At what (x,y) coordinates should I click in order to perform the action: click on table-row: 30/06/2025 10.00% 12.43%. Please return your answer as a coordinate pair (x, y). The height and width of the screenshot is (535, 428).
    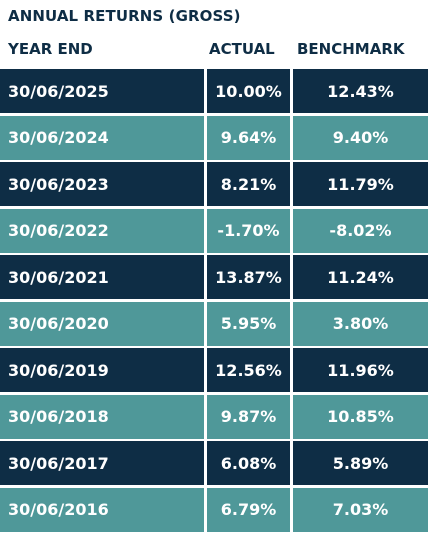
    Looking at the image, I should click on (214, 91).